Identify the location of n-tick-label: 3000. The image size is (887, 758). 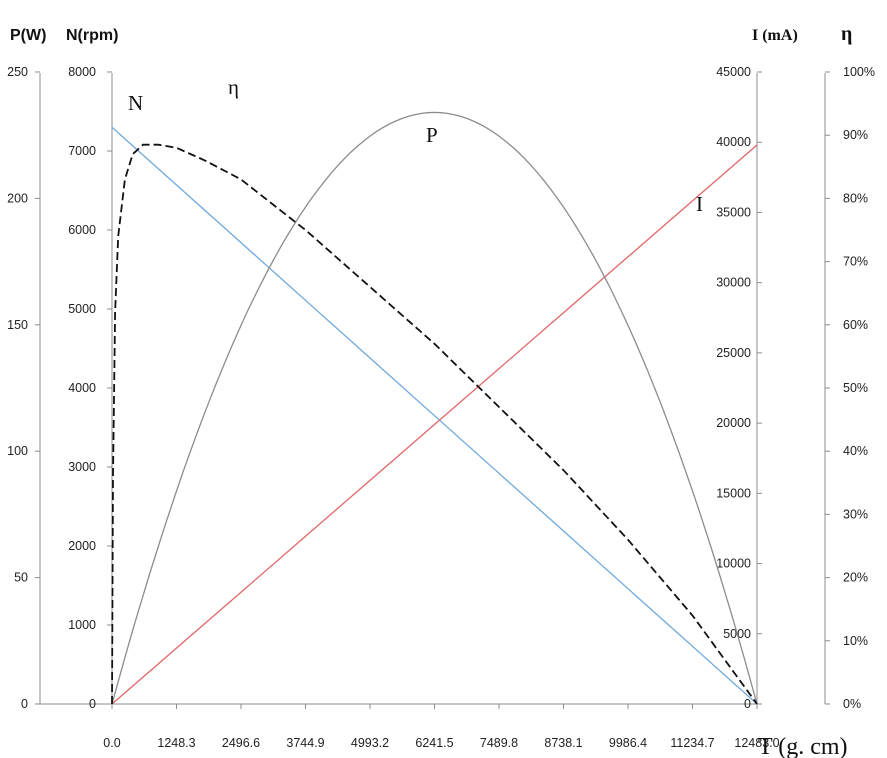
(82, 467).